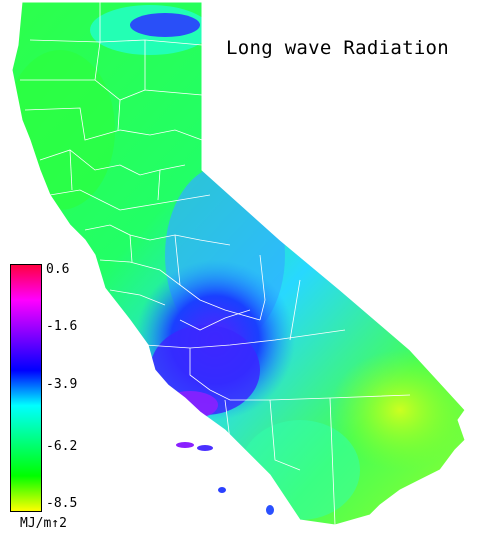  I want to click on scale-tick-2: -3.9, so click(62, 384).